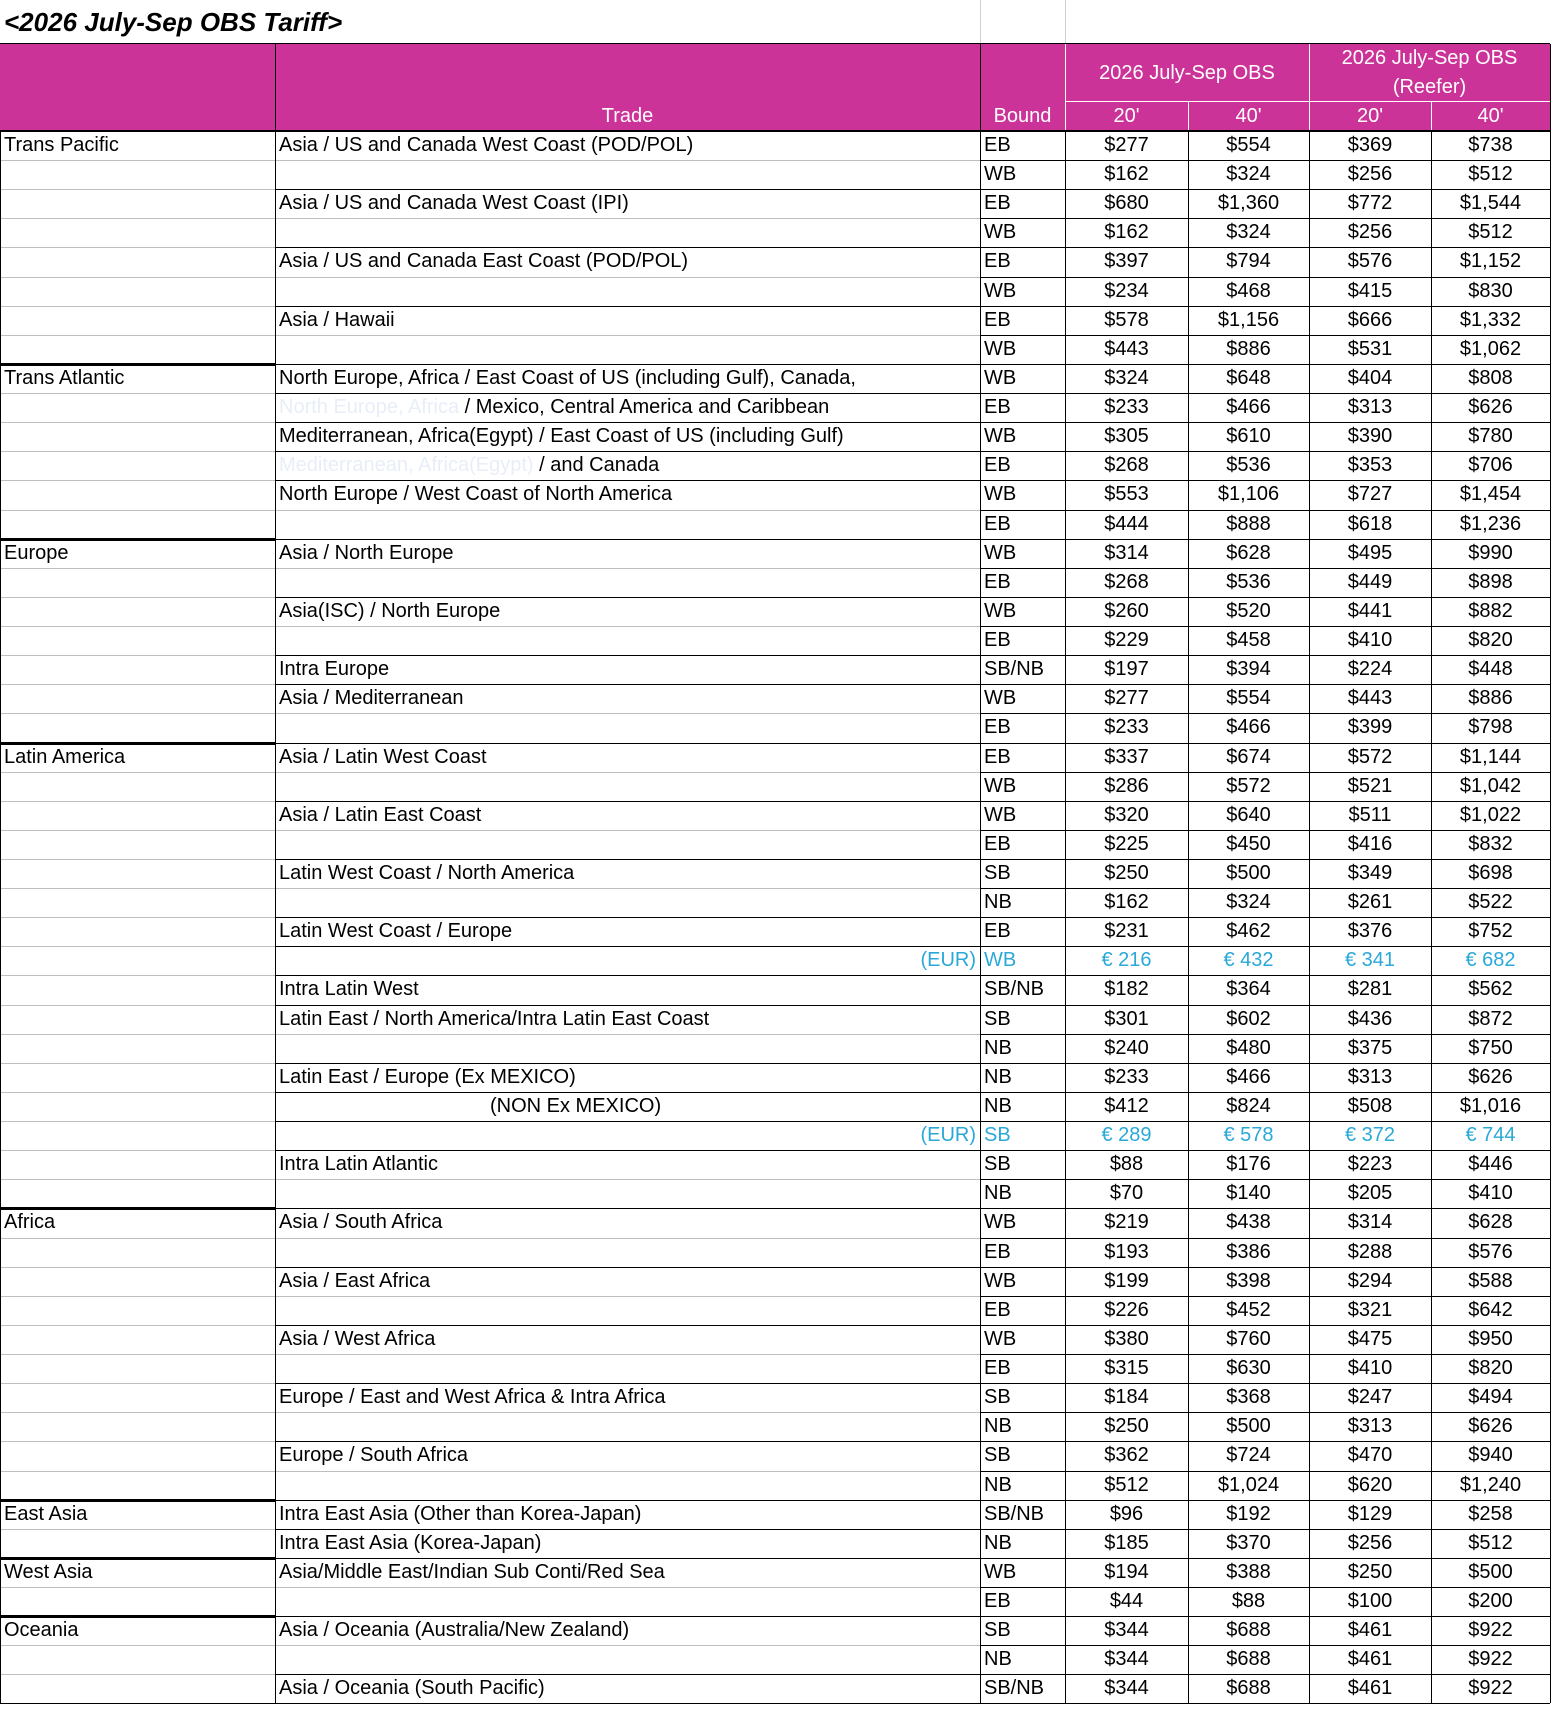 The width and height of the screenshot is (1562, 1714). What do you see at coordinates (334, 669) in the screenshot?
I see `trade-label: Intra Europe` at bounding box center [334, 669].